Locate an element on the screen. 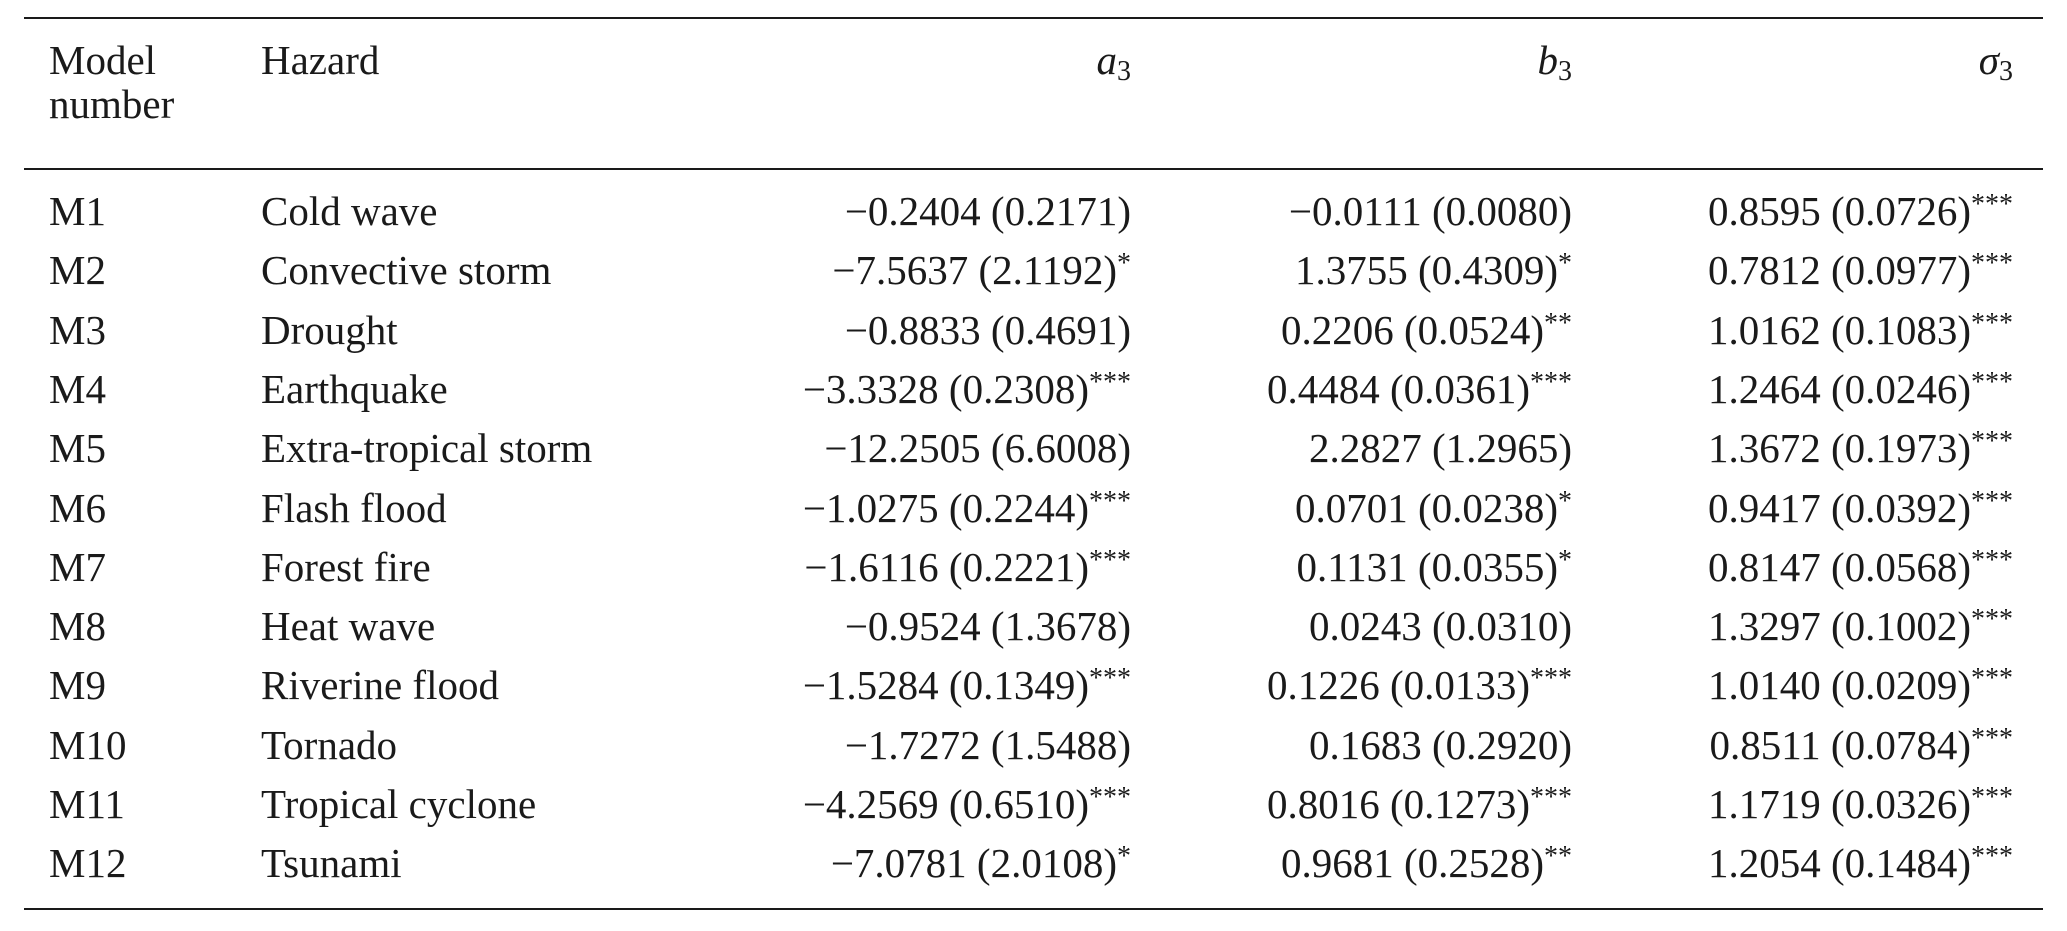 The image size is (2067, 931). estimate-cell: 1.1719 (0.0326)*** is located at coordinates (1860, 804).